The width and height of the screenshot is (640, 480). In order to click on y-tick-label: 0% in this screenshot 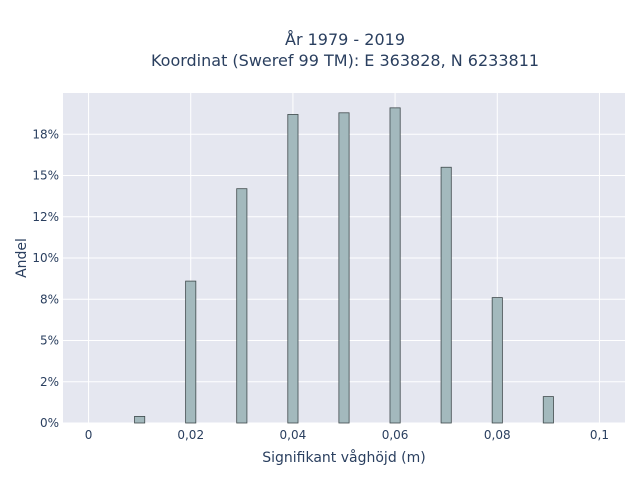, I will do `click(49, 423)`.